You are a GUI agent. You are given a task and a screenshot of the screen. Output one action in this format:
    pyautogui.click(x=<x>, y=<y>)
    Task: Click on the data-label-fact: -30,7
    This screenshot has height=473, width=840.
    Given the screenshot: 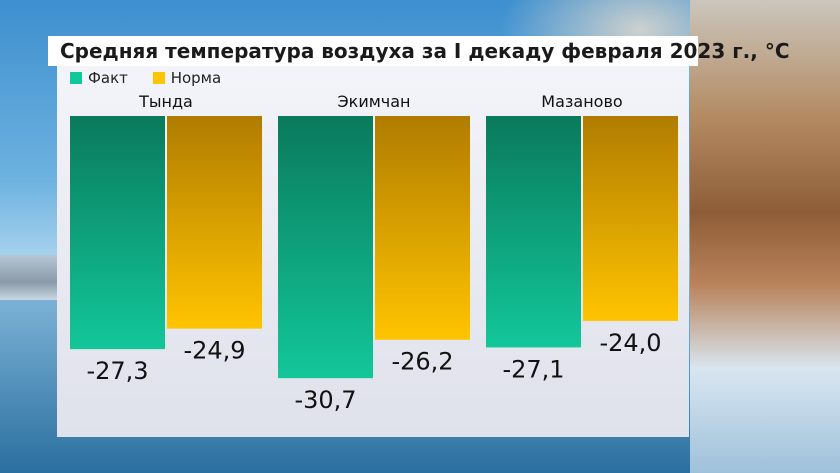 What is the action you would take?
    pyautogui.click(x=325, y=400)
    